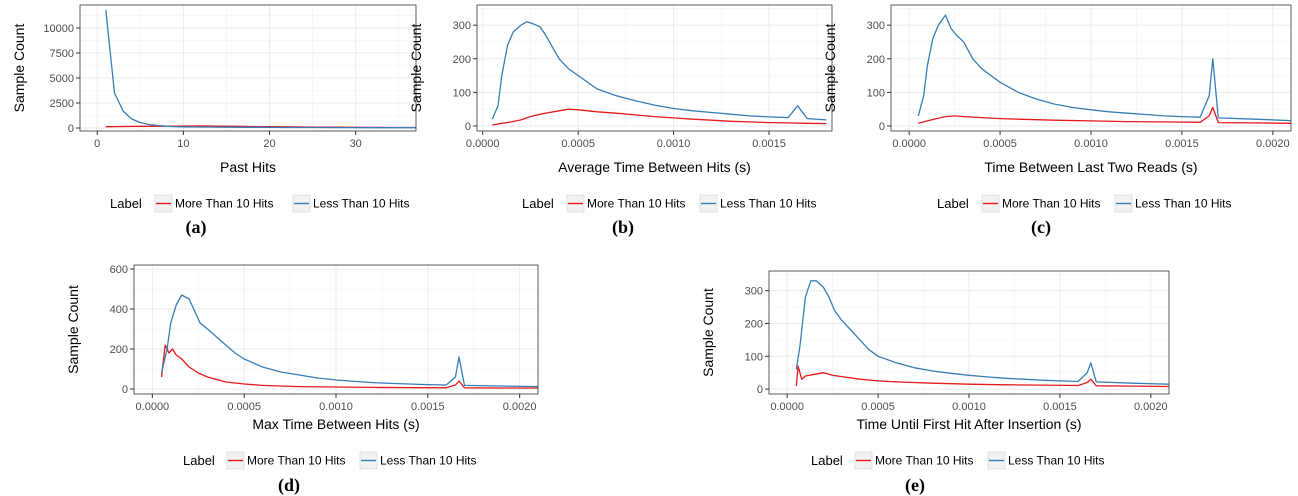 The image size is (1298, 496). I want to click on y-tick-label: 7500, so click(62, 54).